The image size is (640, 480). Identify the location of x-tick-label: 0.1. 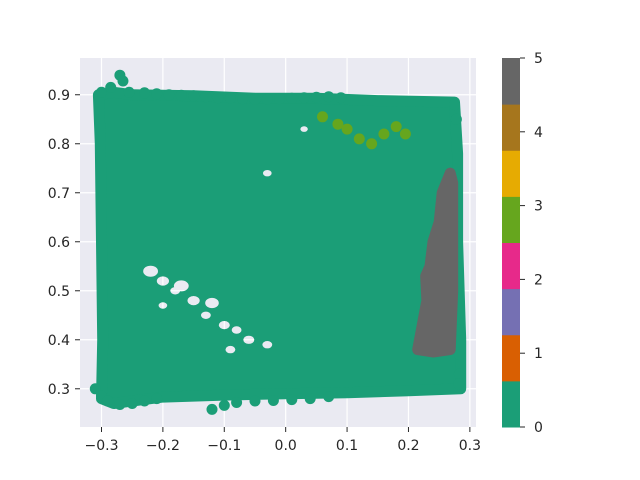
(347, 446).